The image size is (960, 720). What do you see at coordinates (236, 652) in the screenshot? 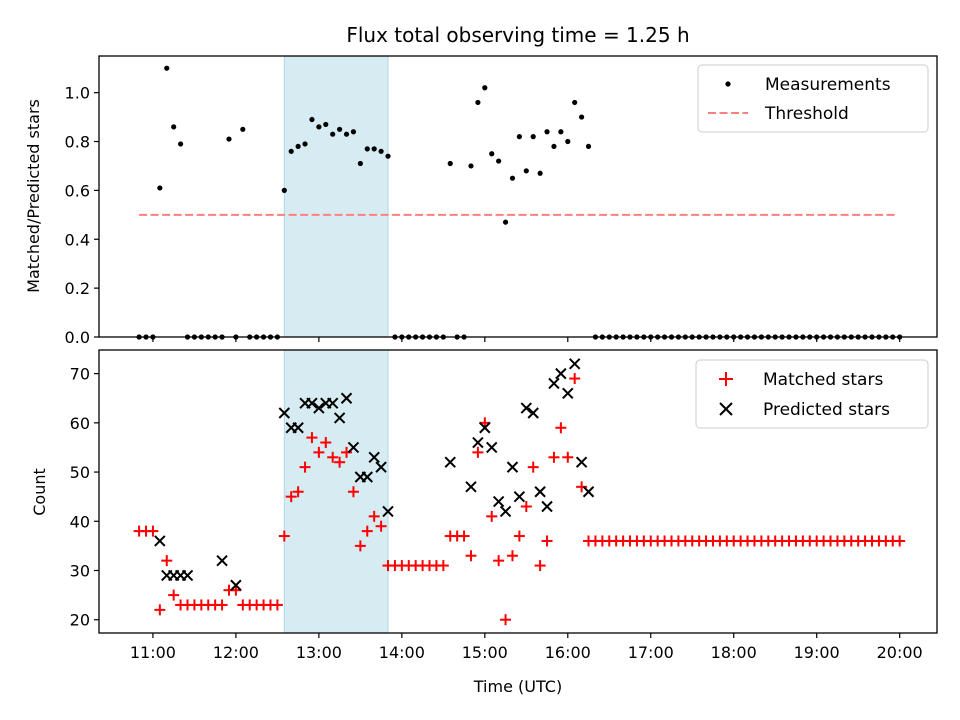
I see `x-tick-label: 12:00` at bounding box center [236, 652].